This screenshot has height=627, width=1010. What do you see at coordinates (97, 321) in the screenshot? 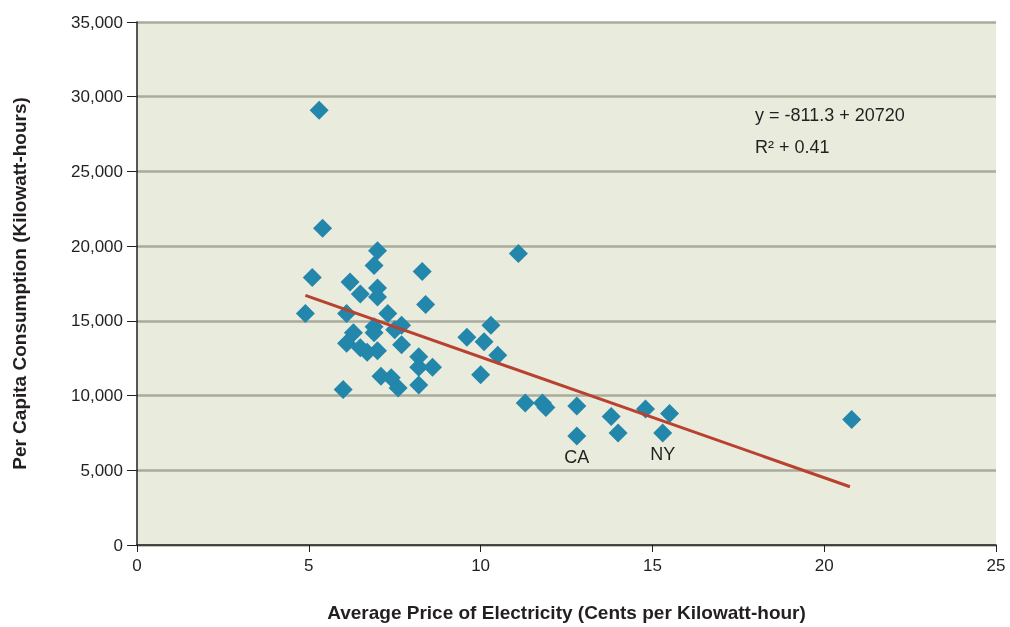
I see `y-tick-label: 15,000` at bounding box center [97, 321].